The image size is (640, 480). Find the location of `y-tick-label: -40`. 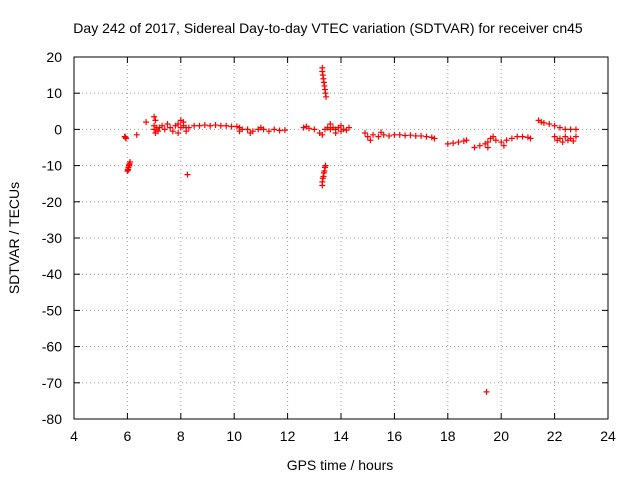

y-tick-label: -40 is located at coordinates (52, 274).